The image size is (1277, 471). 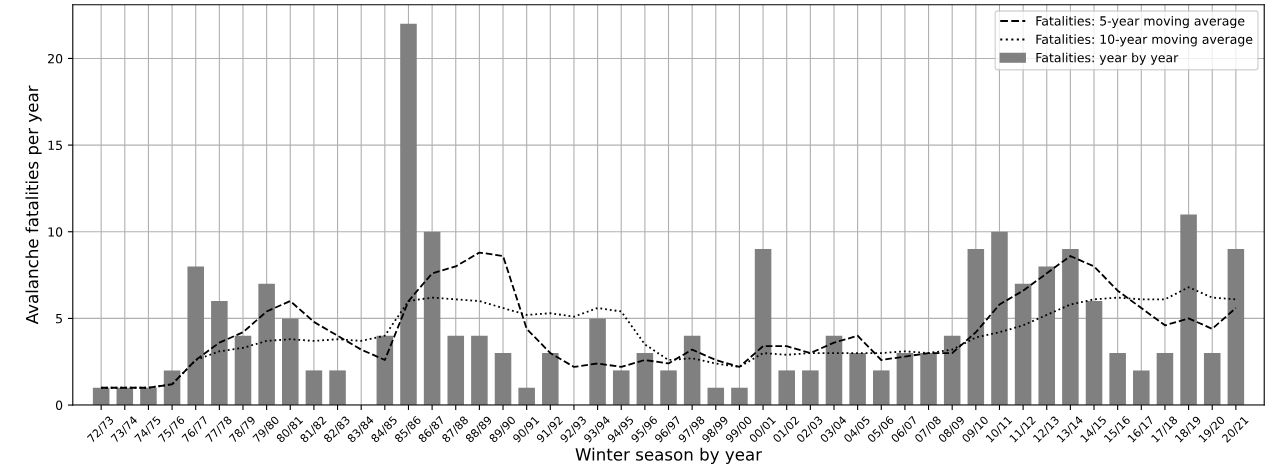 I want to click on y-tick-label: 10, so click(x=55, y=232).